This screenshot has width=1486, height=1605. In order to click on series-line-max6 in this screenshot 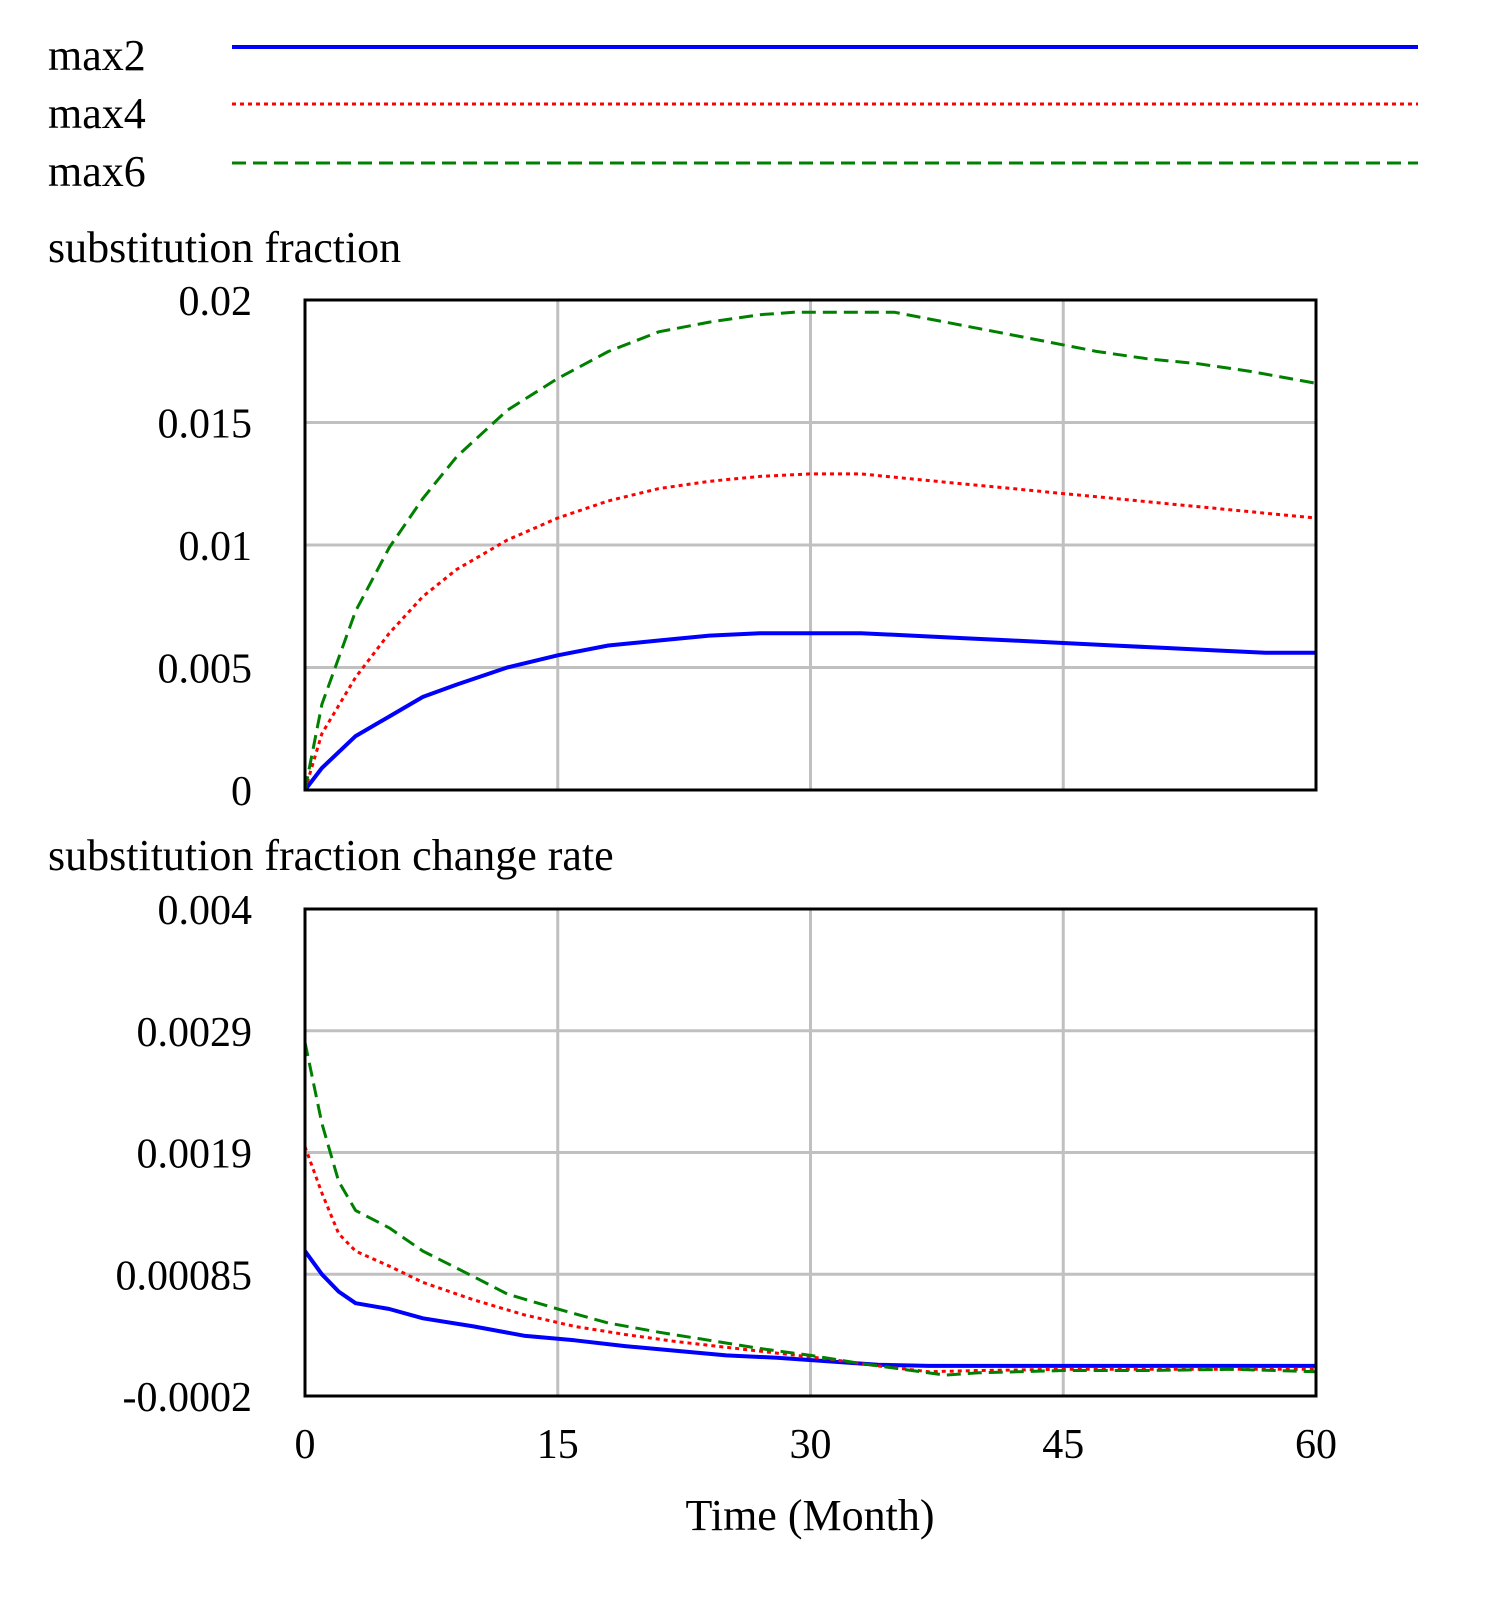, I will do `click(810, 1209)`.